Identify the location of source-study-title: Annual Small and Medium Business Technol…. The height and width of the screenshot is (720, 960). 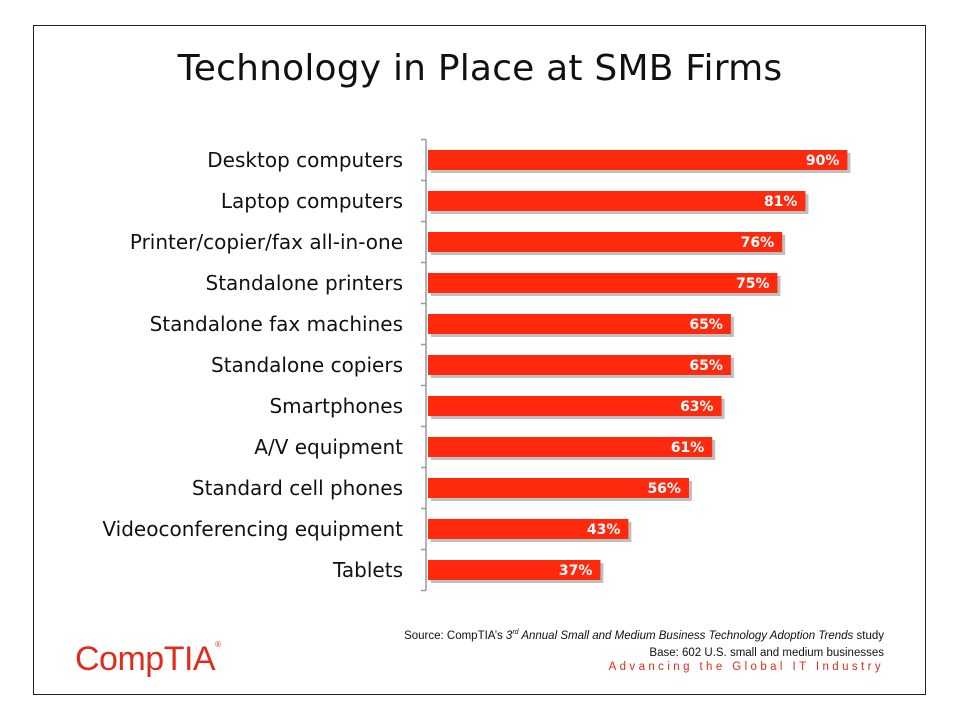
(686, 635).